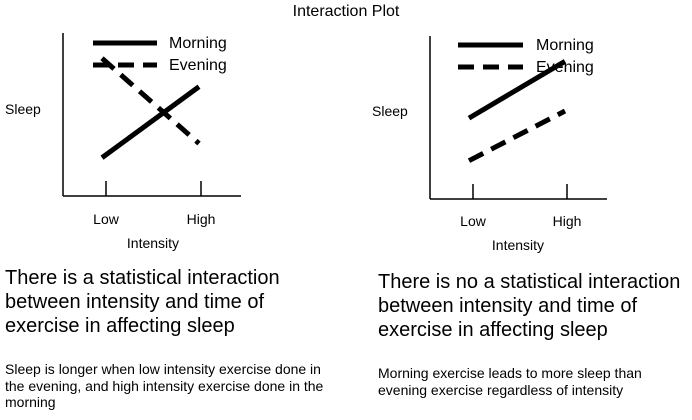 Image resolution: width=692 pixels, height=420 pixels. I want to click on plot2-x-axis-label: Intensity, so click(518, 245).